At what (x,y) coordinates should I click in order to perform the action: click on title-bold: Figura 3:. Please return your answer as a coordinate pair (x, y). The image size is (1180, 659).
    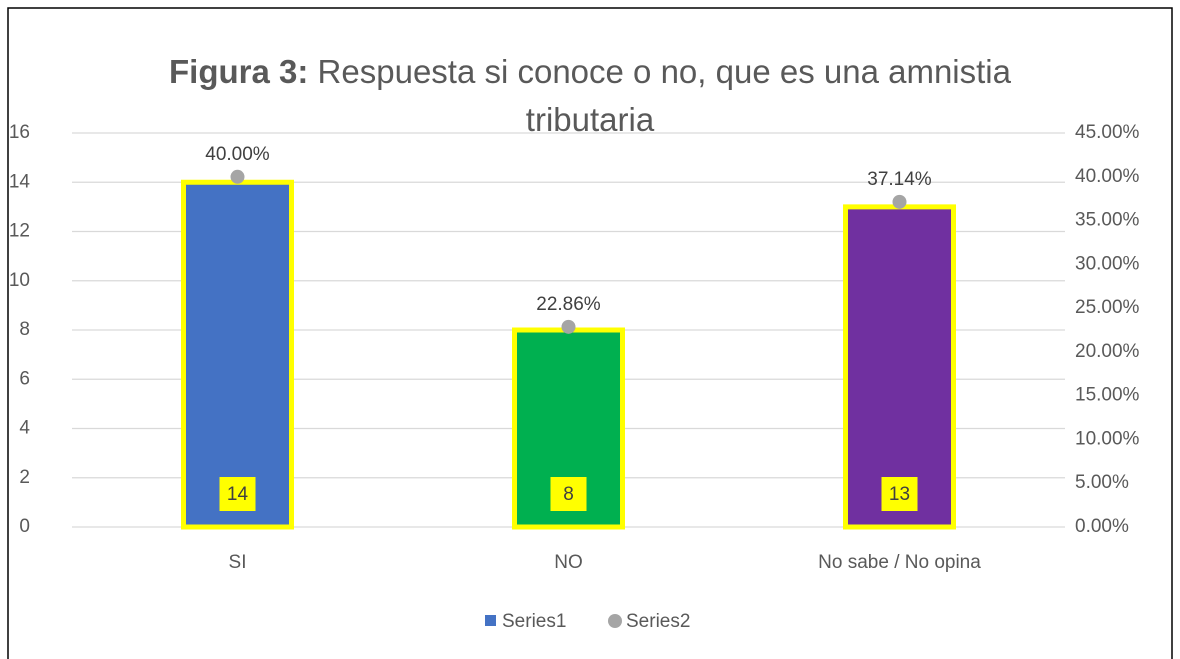
    Looking at the image, I should click on (239, 71).